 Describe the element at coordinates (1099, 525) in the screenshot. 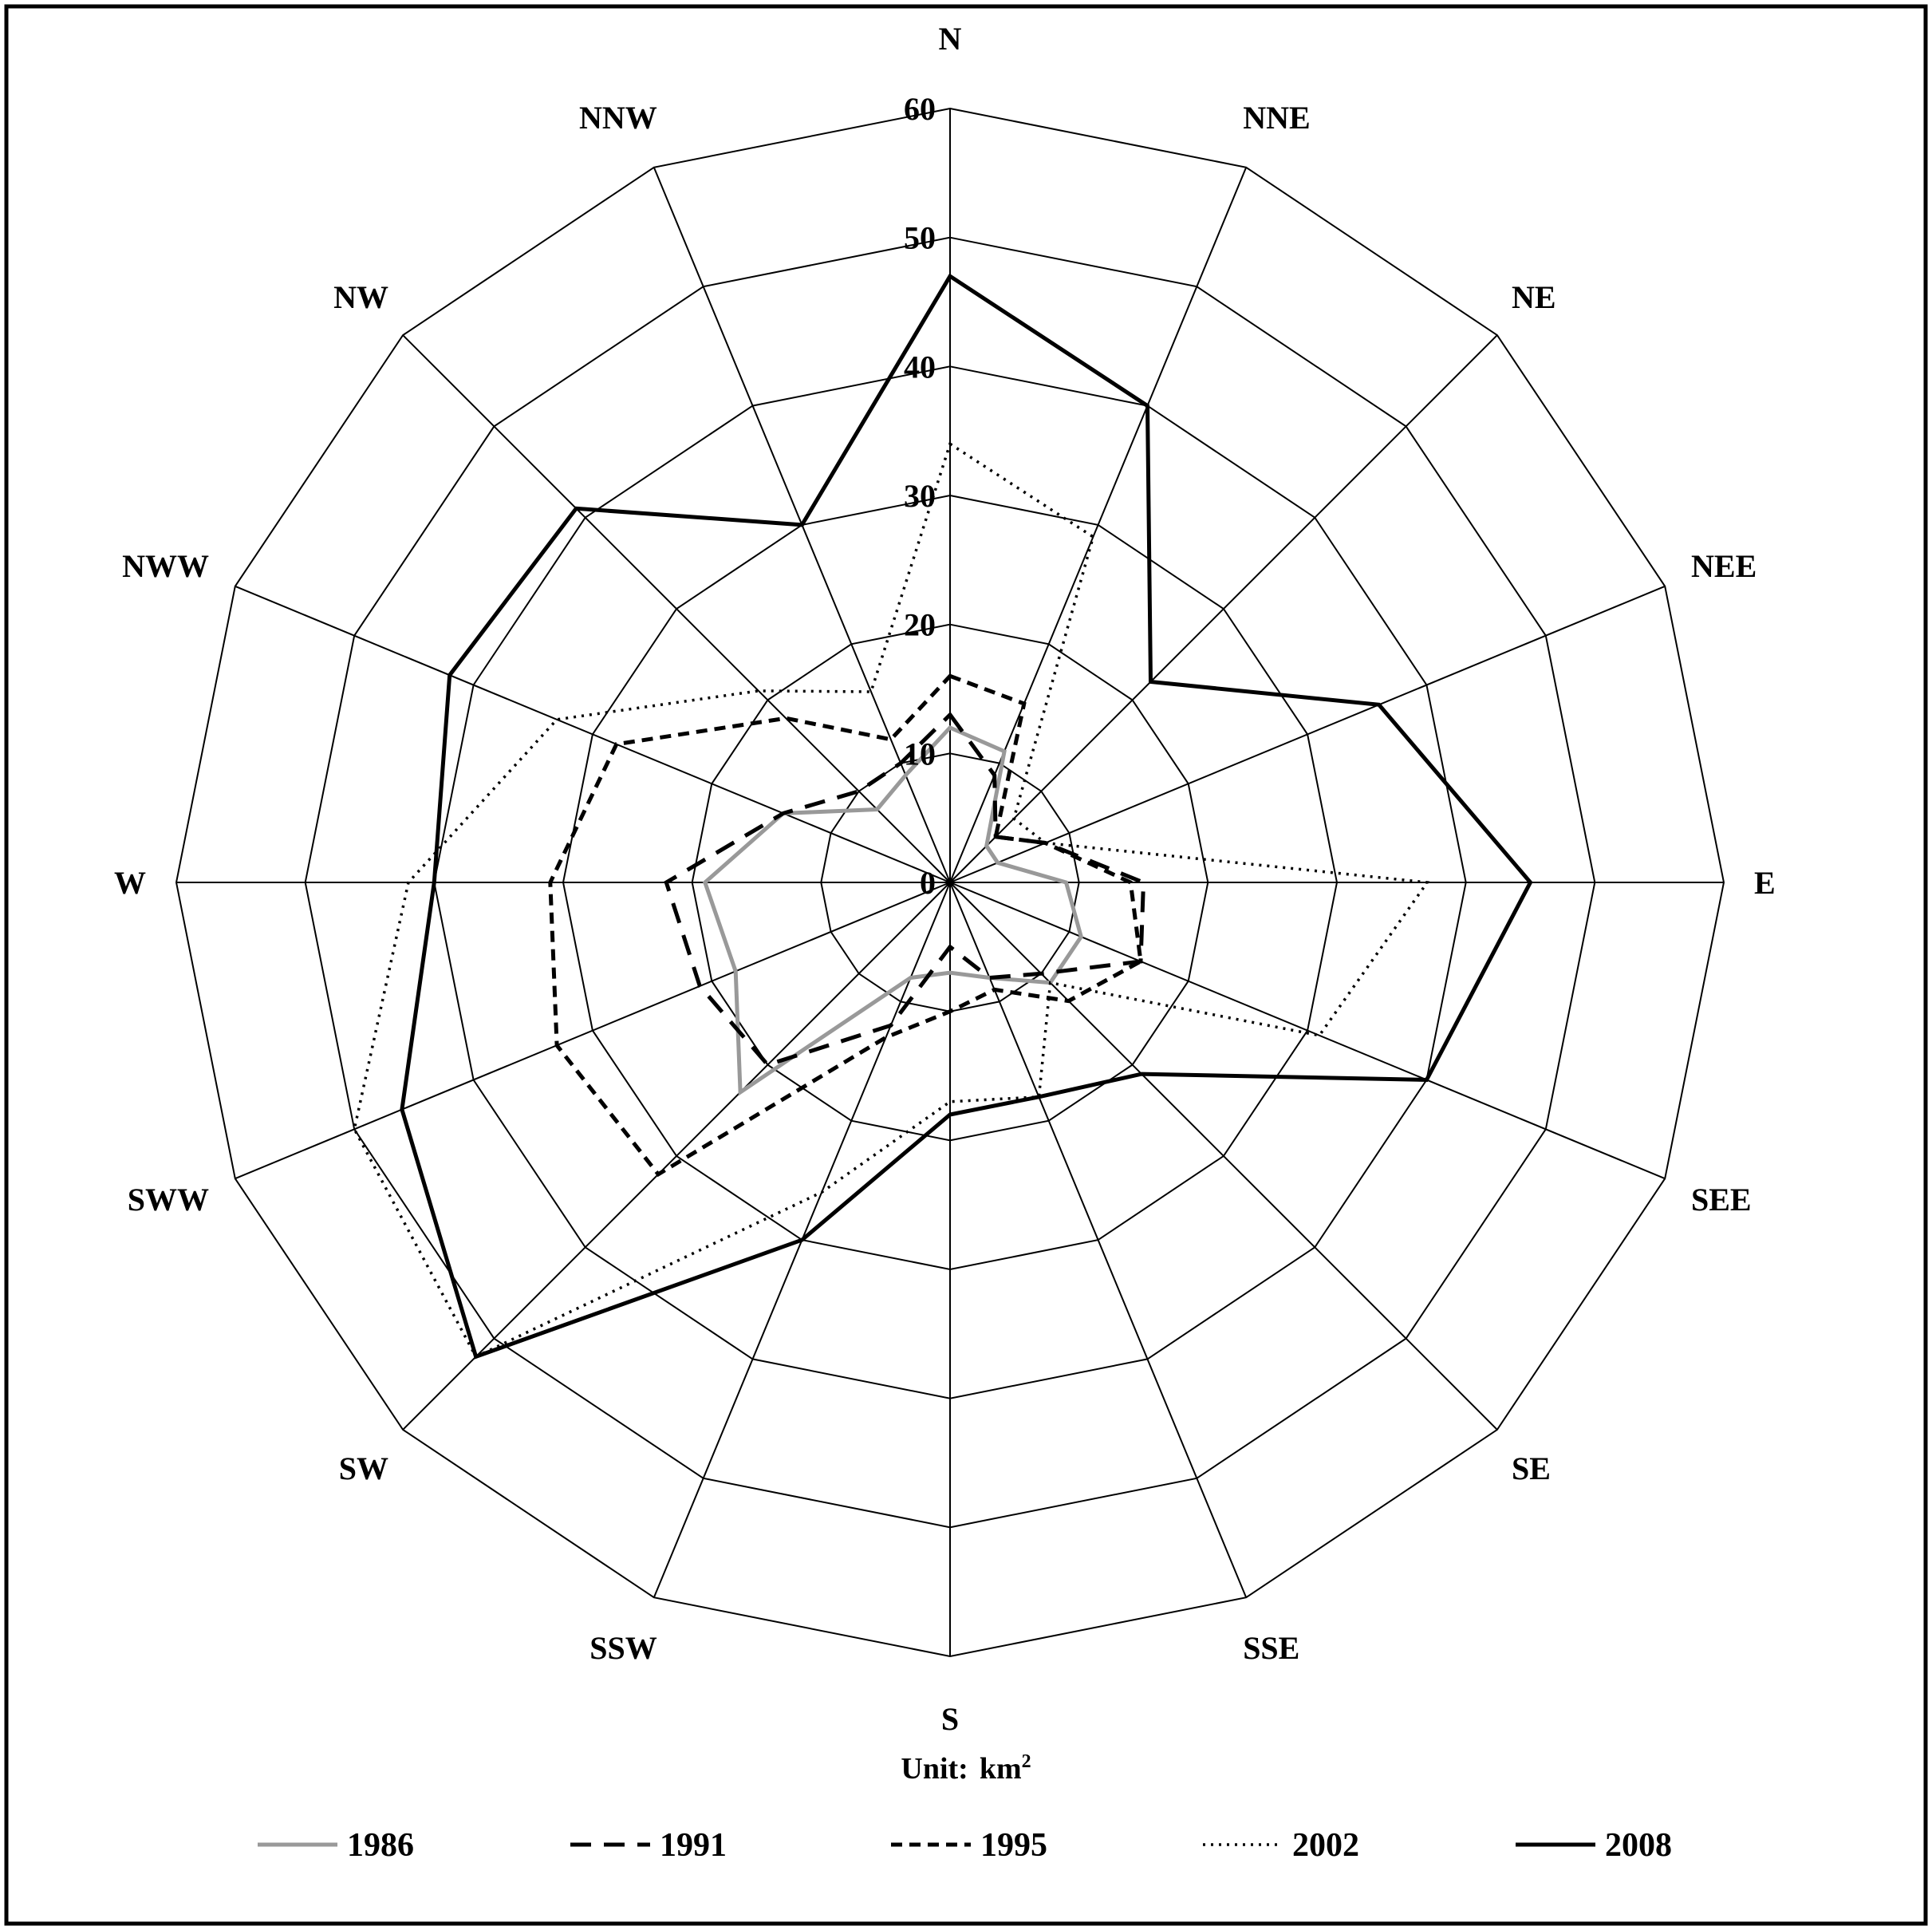

I see `spoke-nne` at that location.